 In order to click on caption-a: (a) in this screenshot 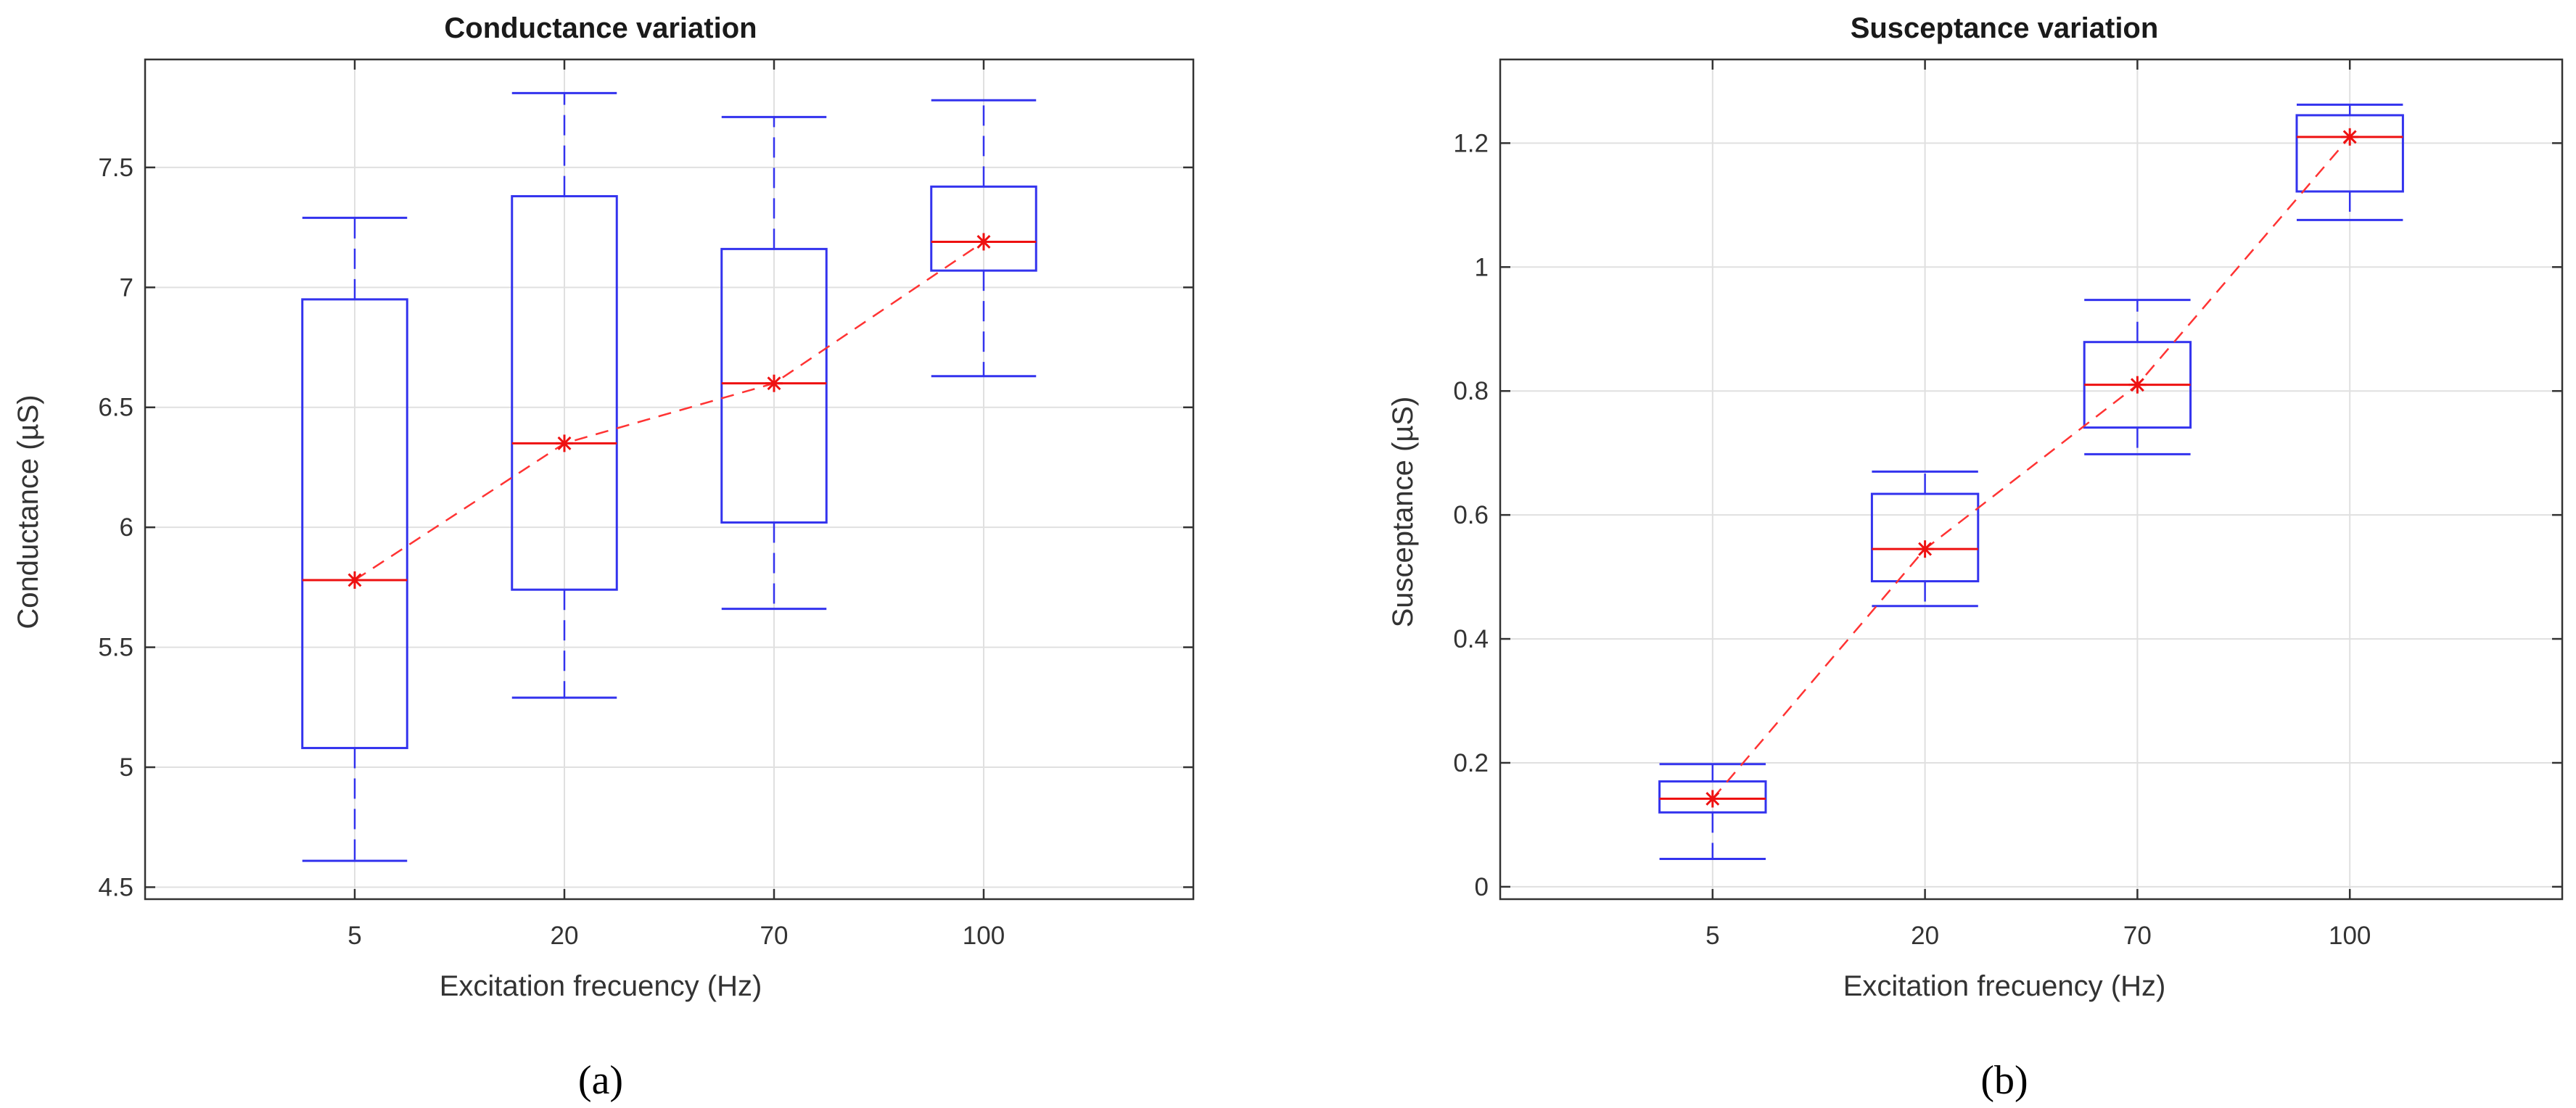, I will do `click(600, 1080)`.